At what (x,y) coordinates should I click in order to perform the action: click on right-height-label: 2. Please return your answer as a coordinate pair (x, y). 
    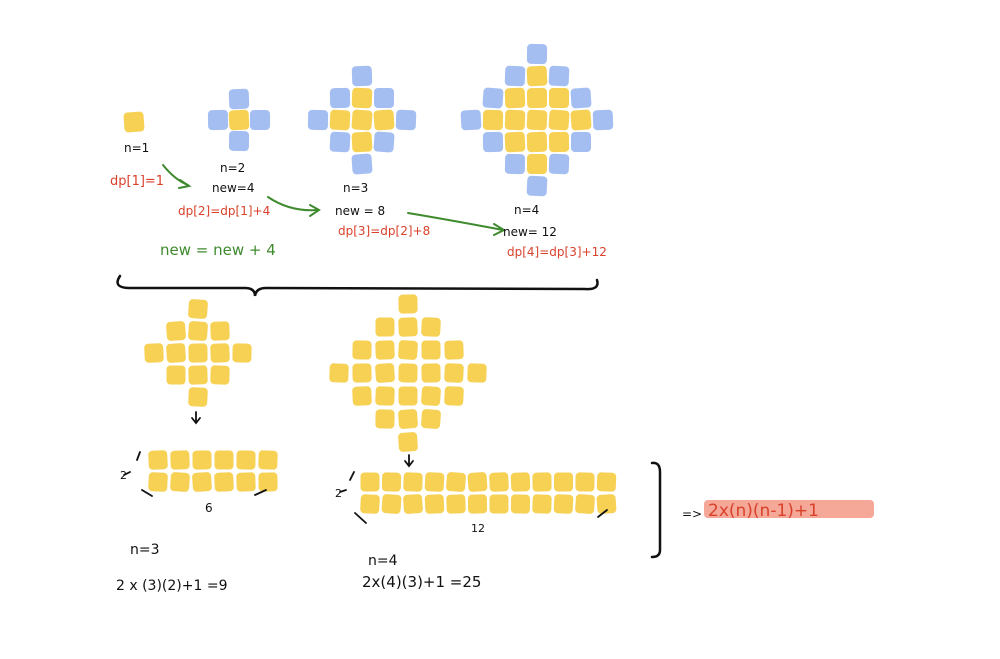
    Looking at the image, I should click on (338, 493).